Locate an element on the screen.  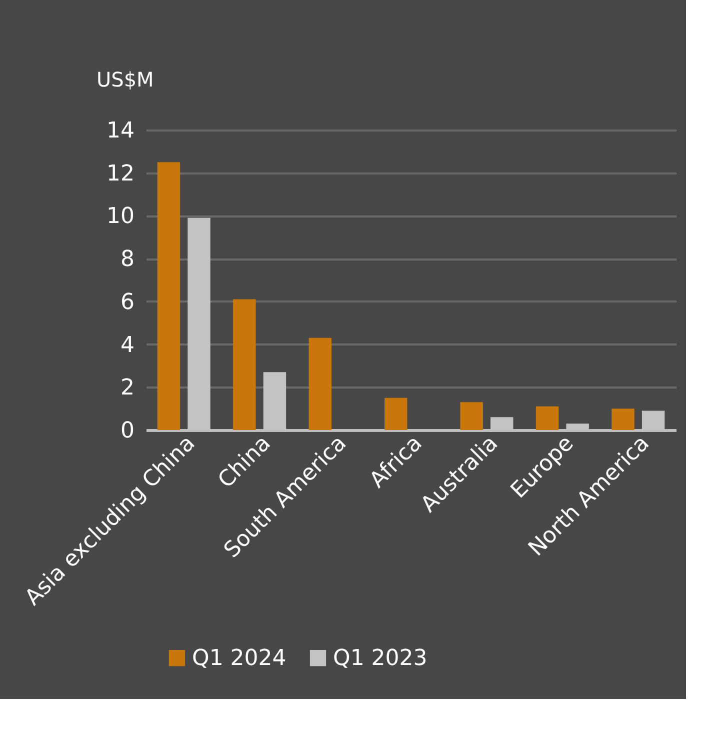
legend-label: Q1 2023 is located at coordinates (380, 658).